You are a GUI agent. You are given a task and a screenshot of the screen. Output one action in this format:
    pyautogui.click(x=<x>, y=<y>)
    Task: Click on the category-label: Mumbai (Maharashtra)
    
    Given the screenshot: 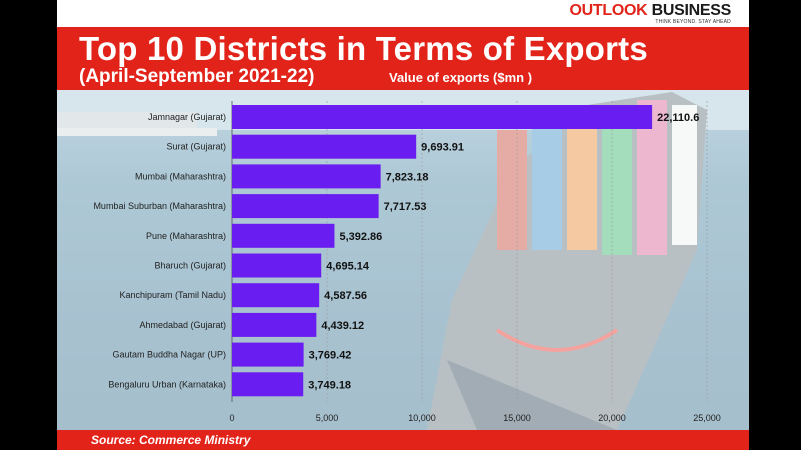 What is the action you would take?
    pyautogui.click(x=180, y=176)
    